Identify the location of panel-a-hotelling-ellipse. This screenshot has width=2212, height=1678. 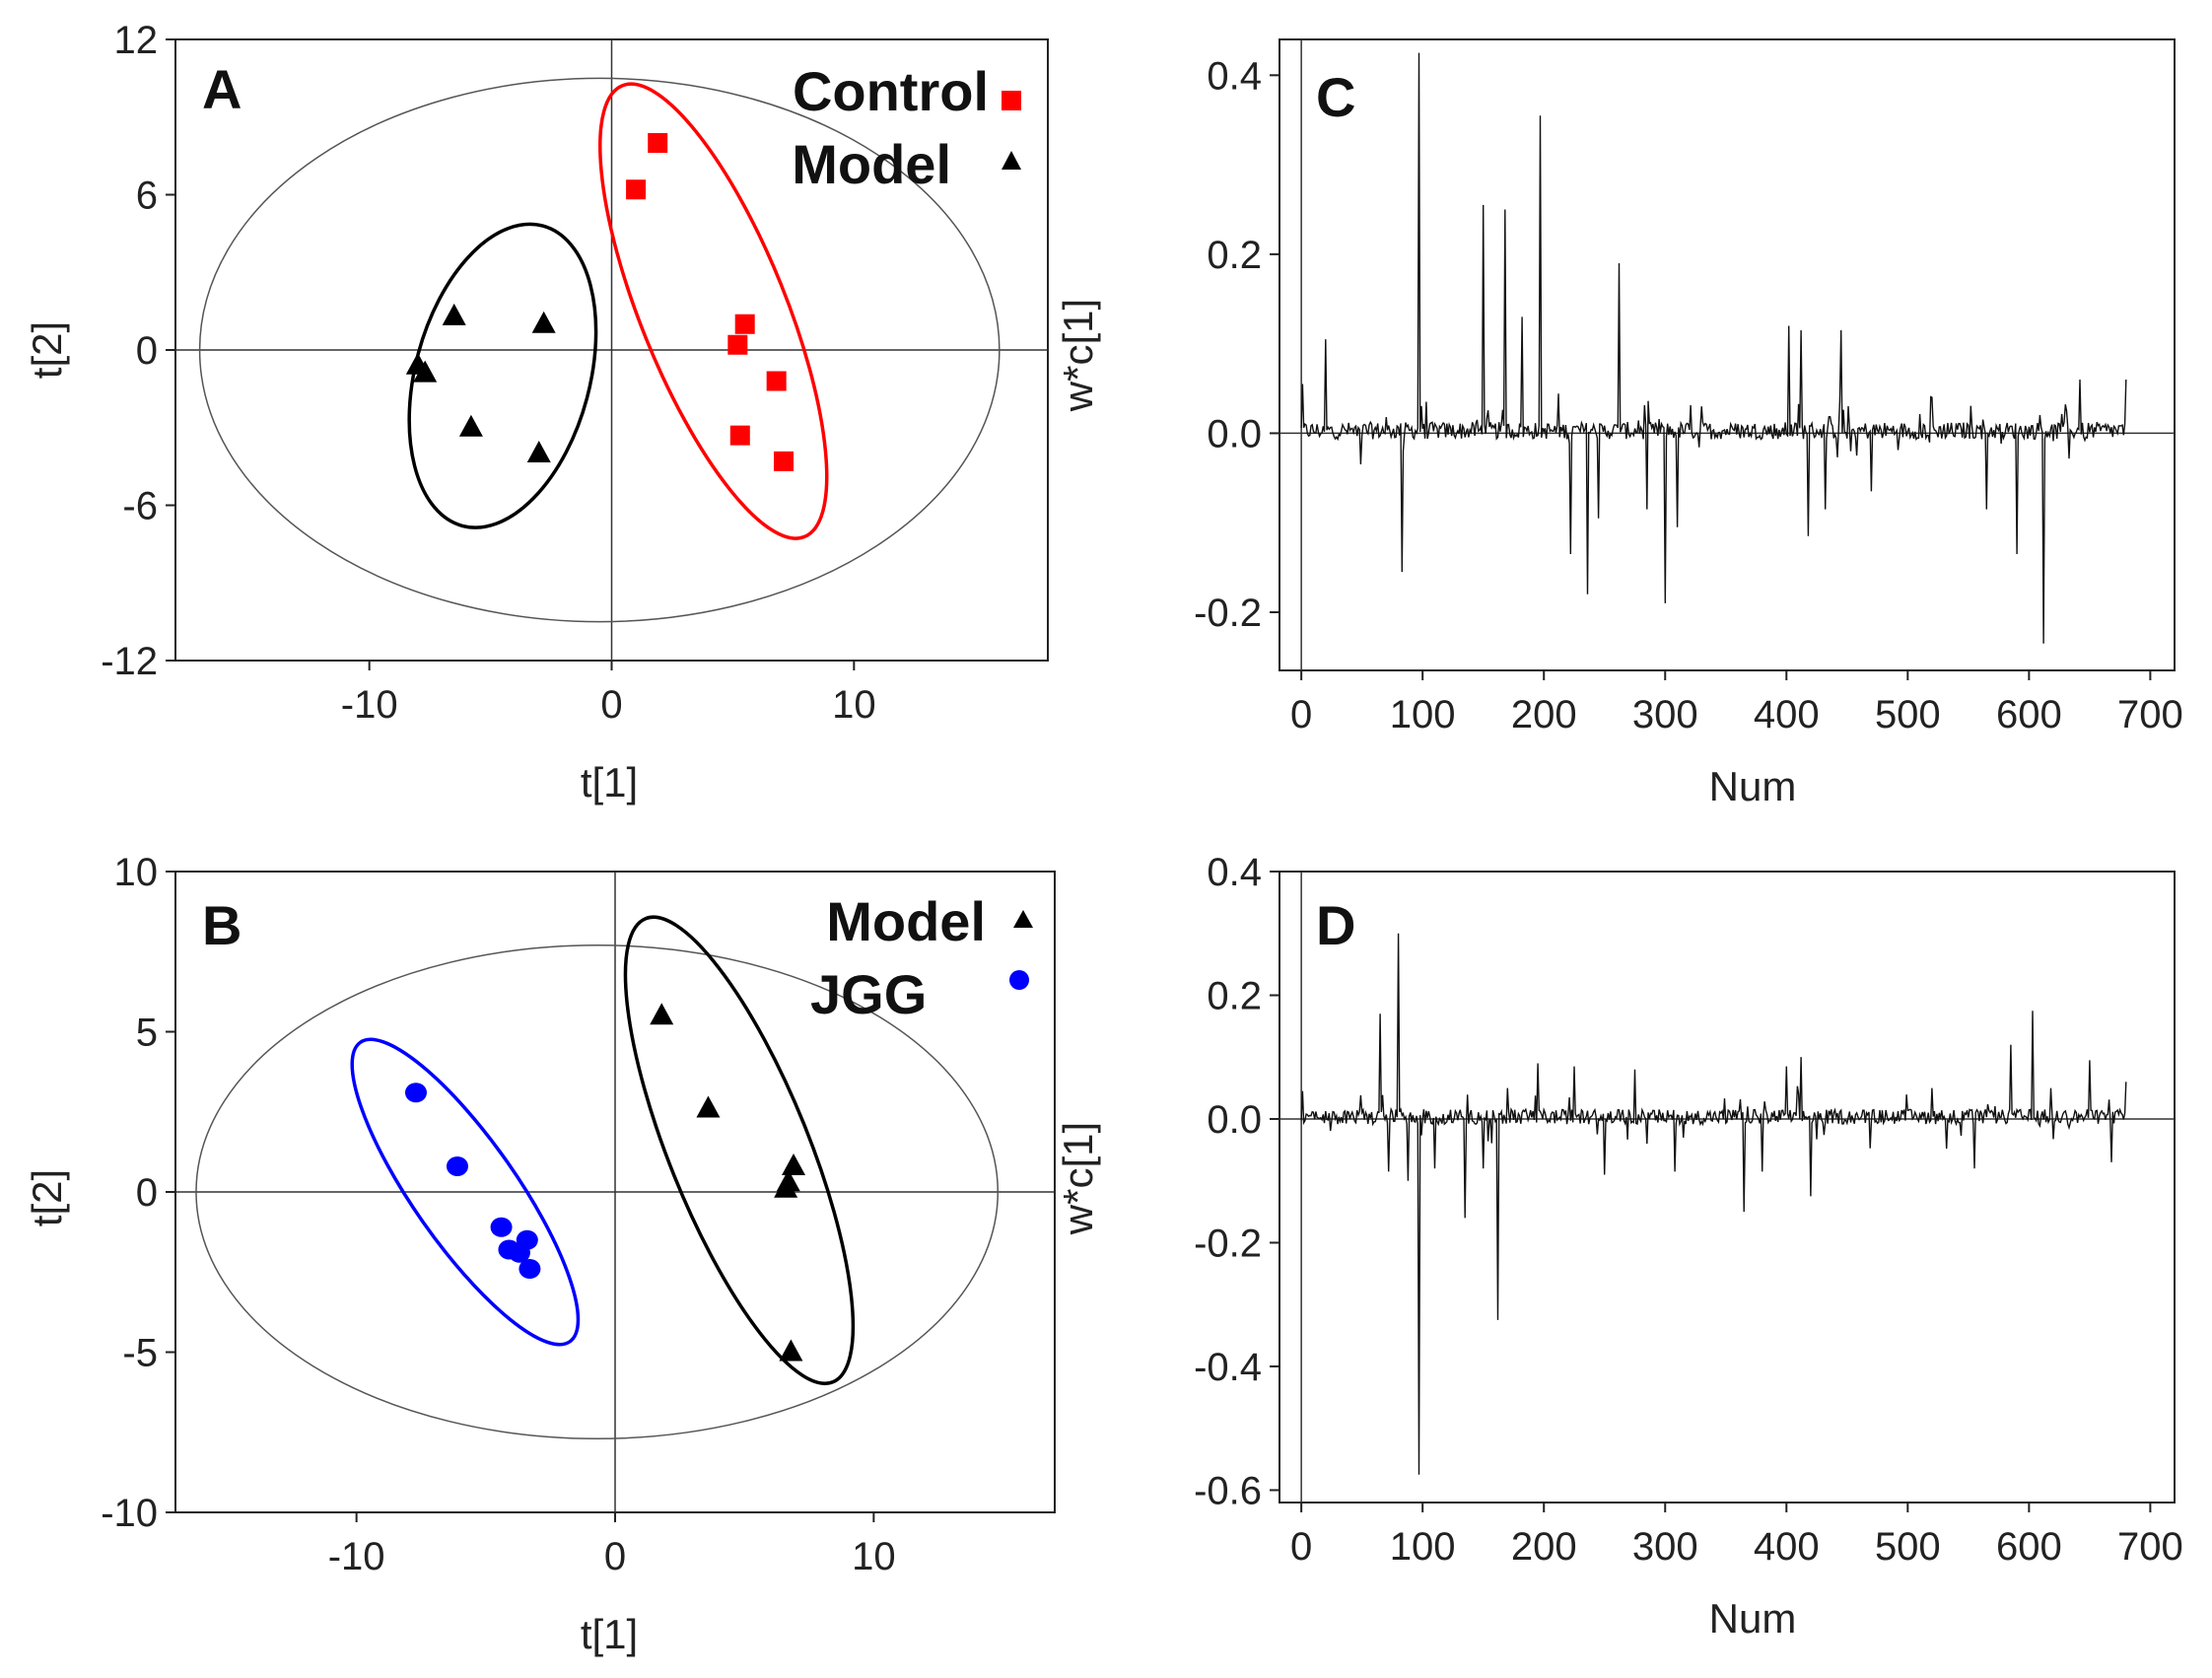
(599, 350).